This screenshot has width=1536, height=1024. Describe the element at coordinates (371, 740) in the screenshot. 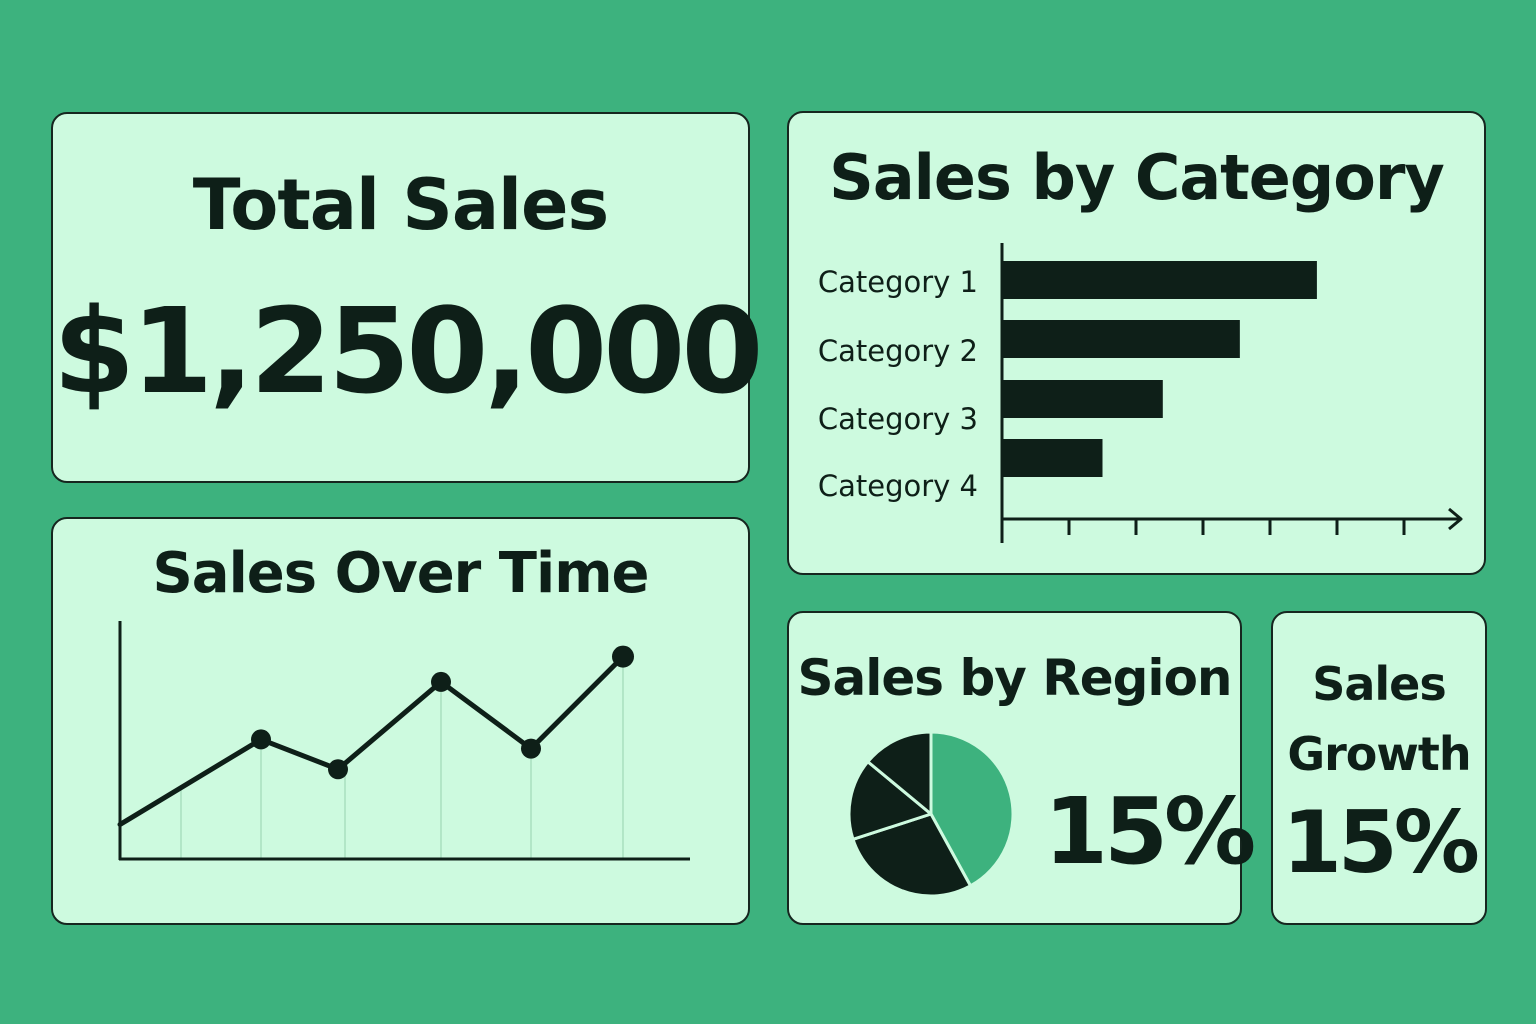

I see `line-chart-series` at that location.